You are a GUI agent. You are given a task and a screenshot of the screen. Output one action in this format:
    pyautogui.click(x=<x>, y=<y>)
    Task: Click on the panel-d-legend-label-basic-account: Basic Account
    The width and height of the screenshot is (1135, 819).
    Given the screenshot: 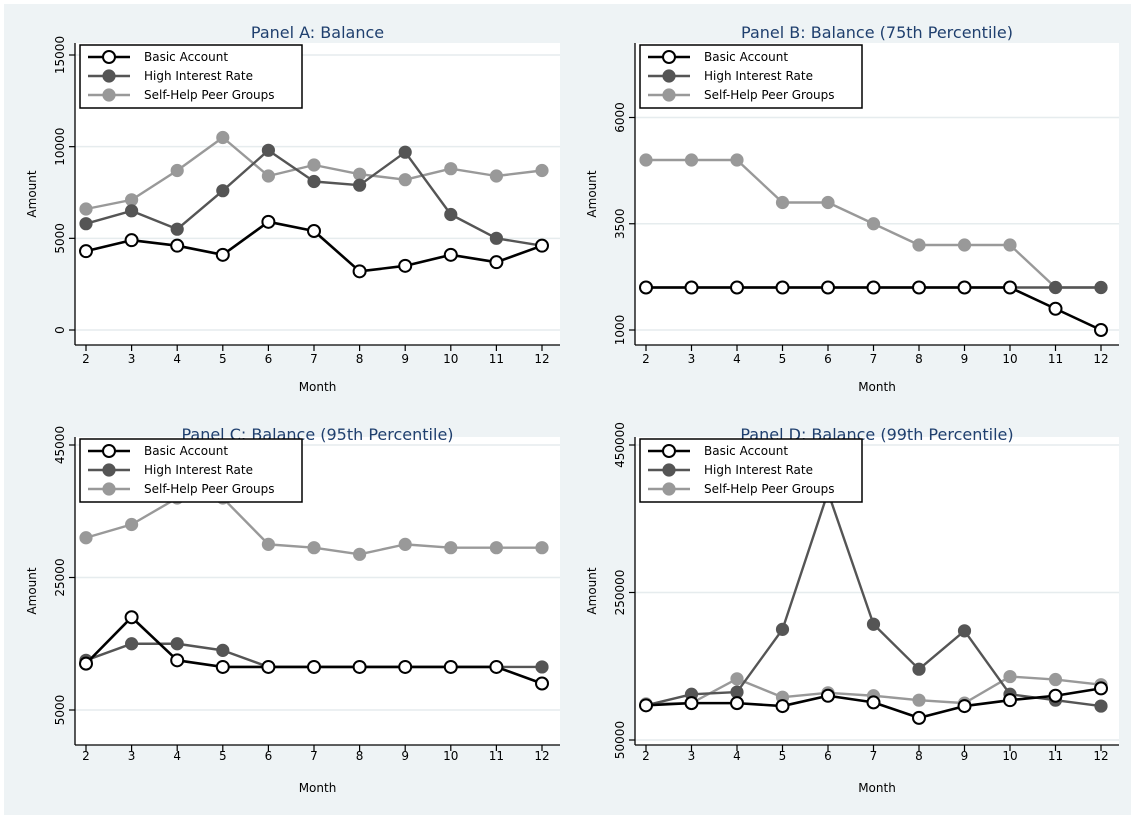 What is the action you would take?
    pyautogui.click(x=746, y=451)
    